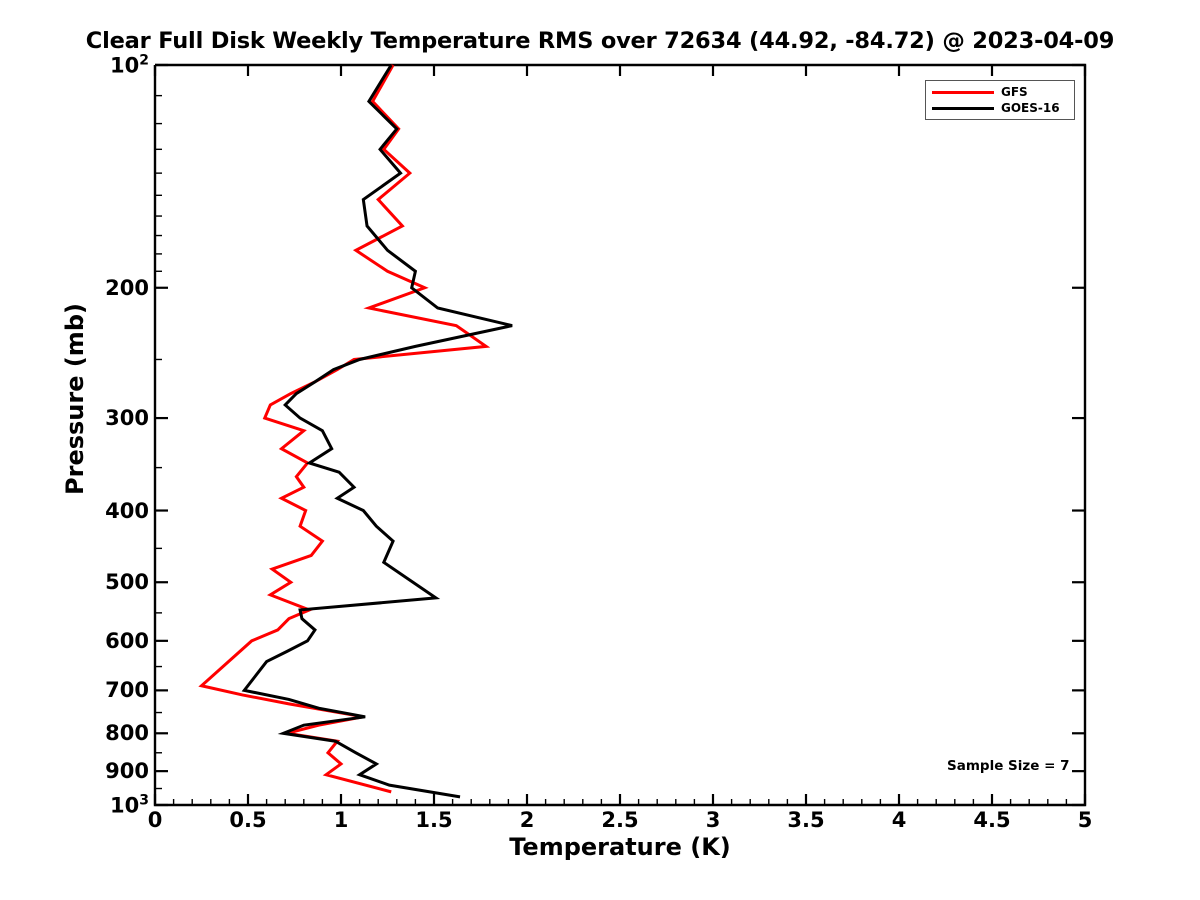  What do you see at coordinates (127, 287) in the screenshot?
I see `y-tick-label: 200` at bounding box center [127, 287].